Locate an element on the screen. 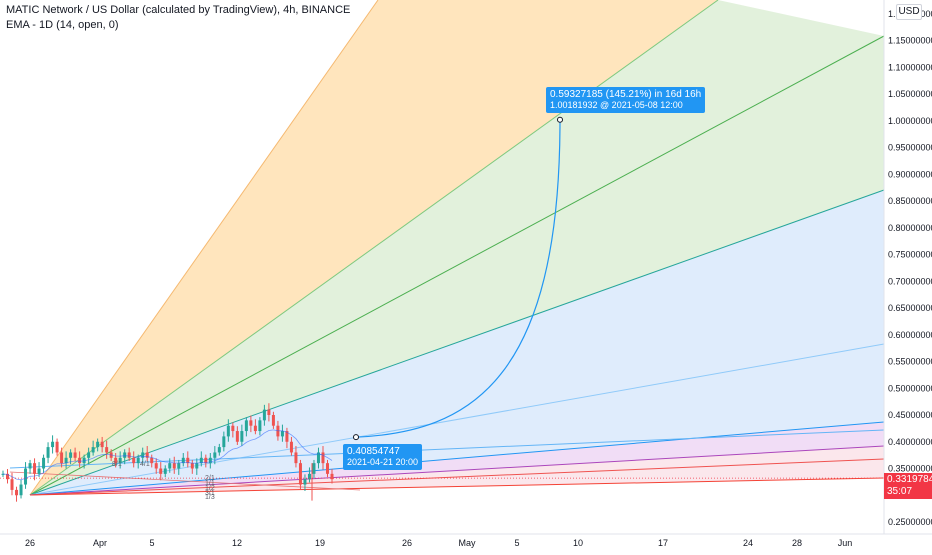  start-datetime: 2021-04-21 20:00 is located at coordinates (383, 462).